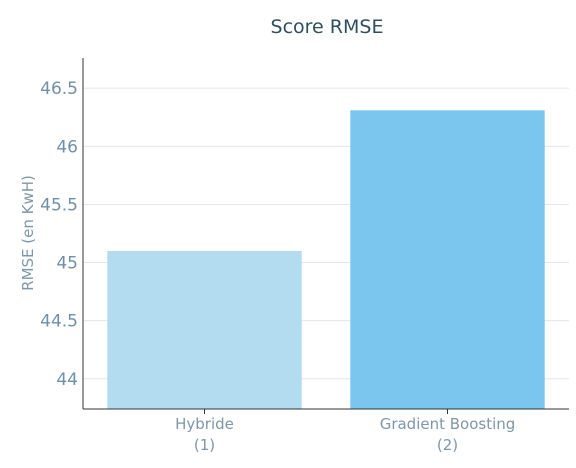 This screenshot has height=468, width=576. Describe the element at coordinates (204, 445) in the screenshot. I see `x-tick-sublabel: (1)` at that location.